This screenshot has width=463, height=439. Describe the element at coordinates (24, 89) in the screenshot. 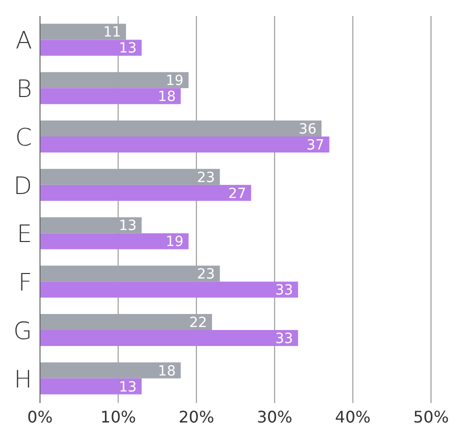

I see `y-tick-label: B` at that location.